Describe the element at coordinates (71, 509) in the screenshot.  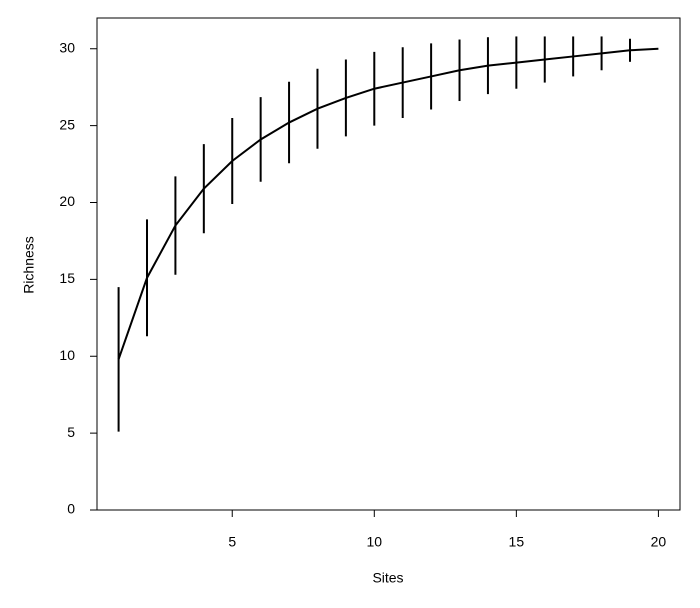
I see `y-tick-label: 0` at that location.